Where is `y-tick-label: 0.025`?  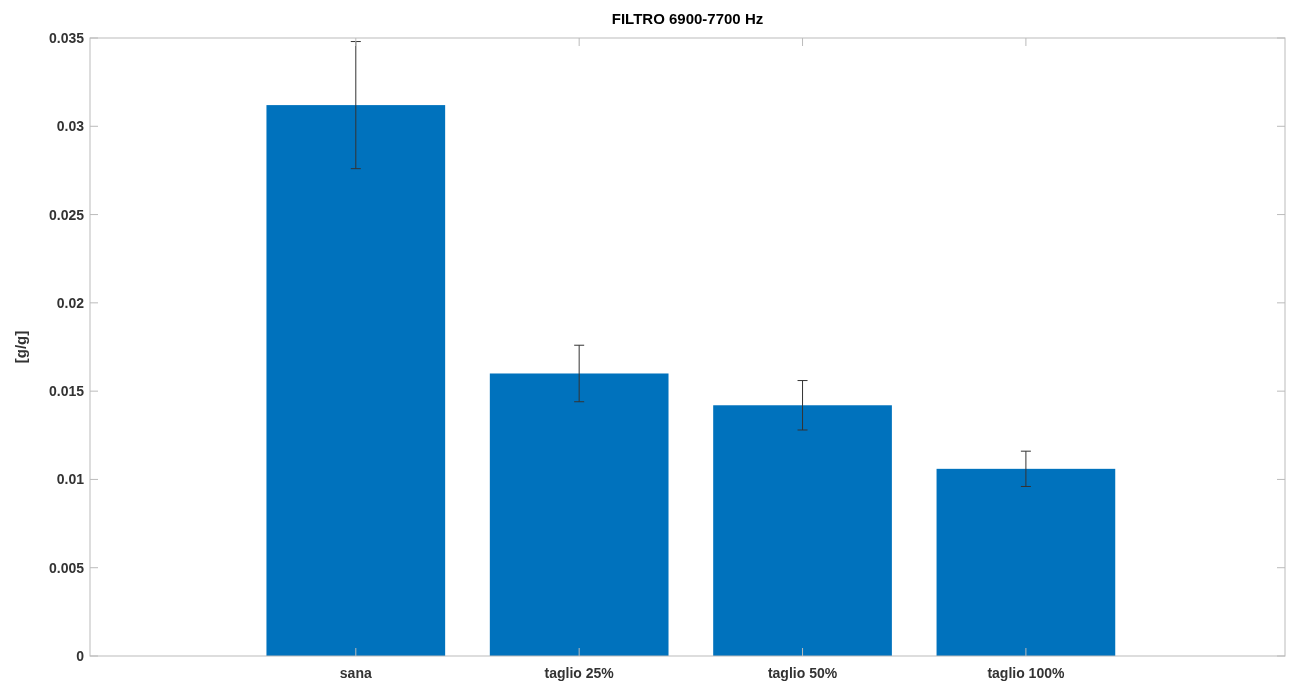 y-tick-label: 0.025 is located at coordinates (66, 214).